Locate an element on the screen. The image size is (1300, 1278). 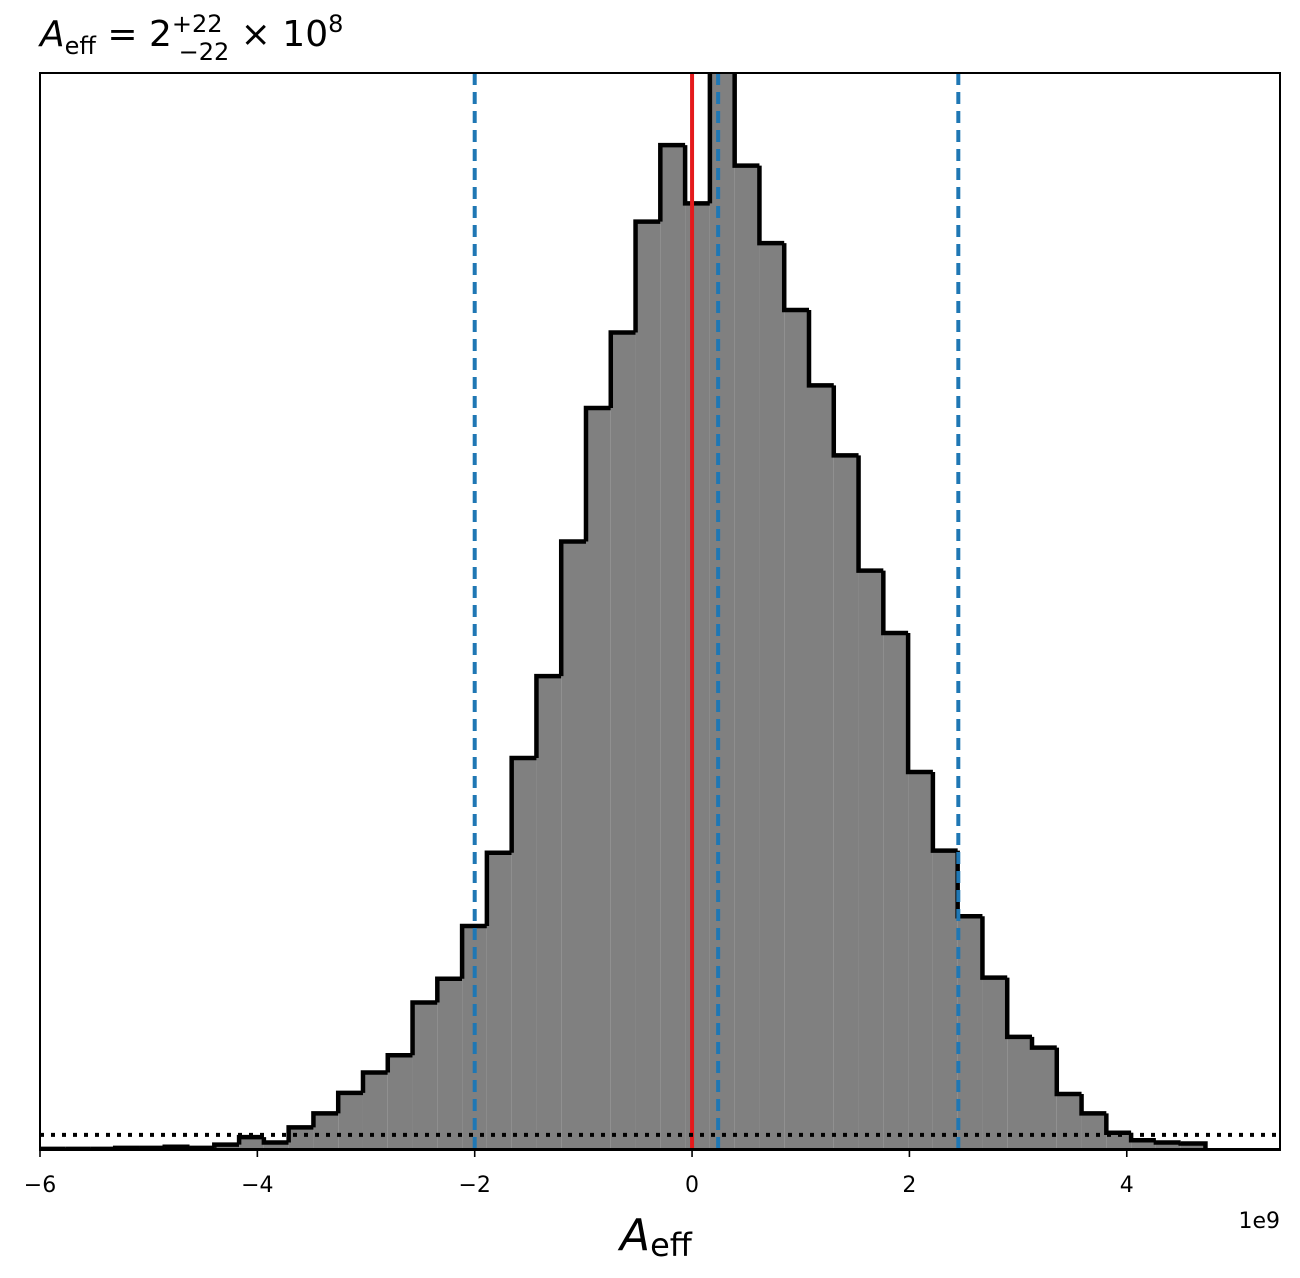
x-tick-label: 0 is located at coordinates (692, 1185).